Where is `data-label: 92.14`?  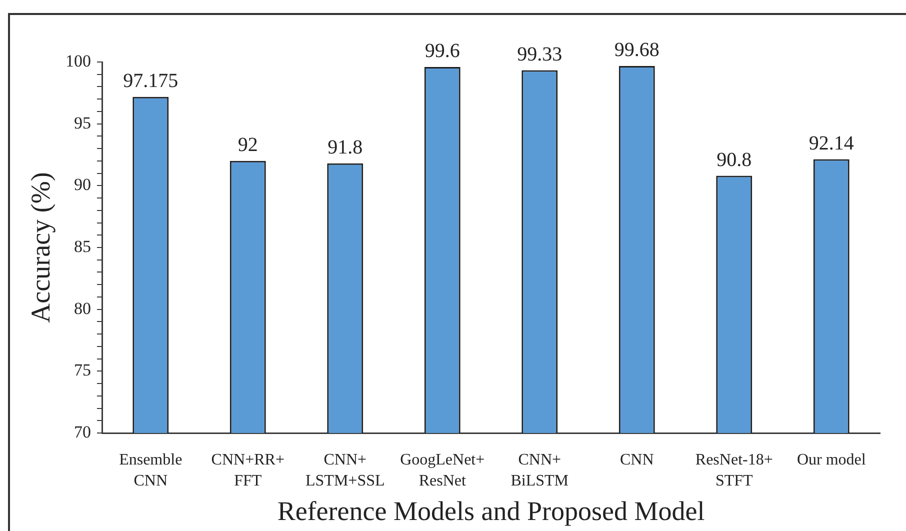
data-label: 92.14 is located at coordinates (831, 143).